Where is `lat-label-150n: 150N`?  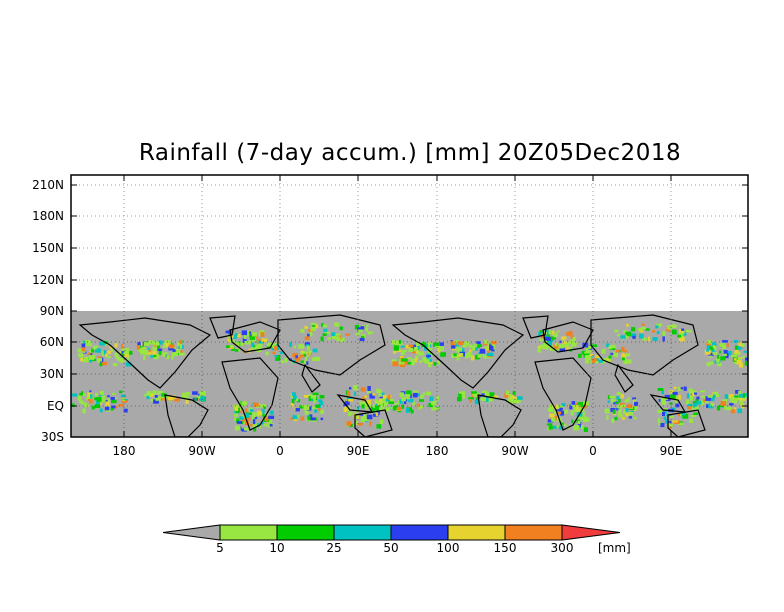
lat-label-150n: 150N is located at coordinates (48, 248).